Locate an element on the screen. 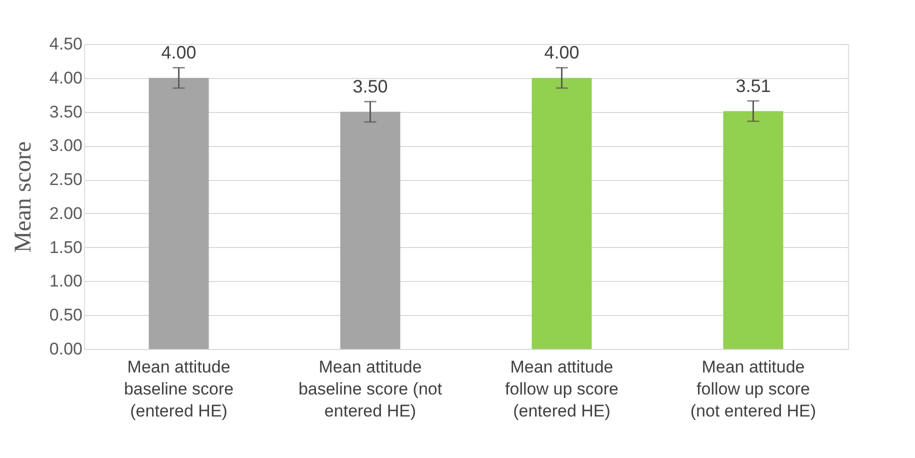 Image resolution: width=915 pixels, height=458 pixels. y-tick-label: 4.50 is located at coordinates (65, 44).